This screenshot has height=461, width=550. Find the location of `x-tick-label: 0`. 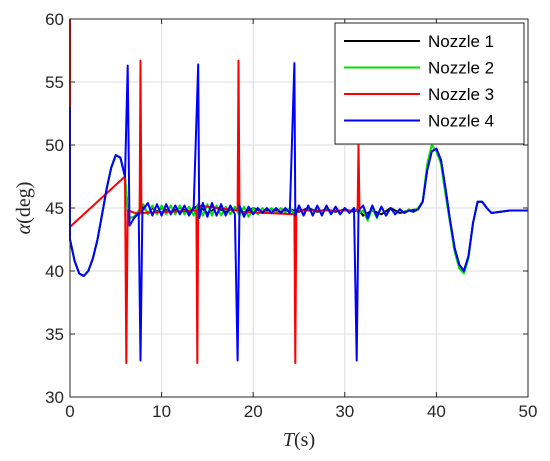

x-tick-label: 0 is located at coordinates (69, 411).